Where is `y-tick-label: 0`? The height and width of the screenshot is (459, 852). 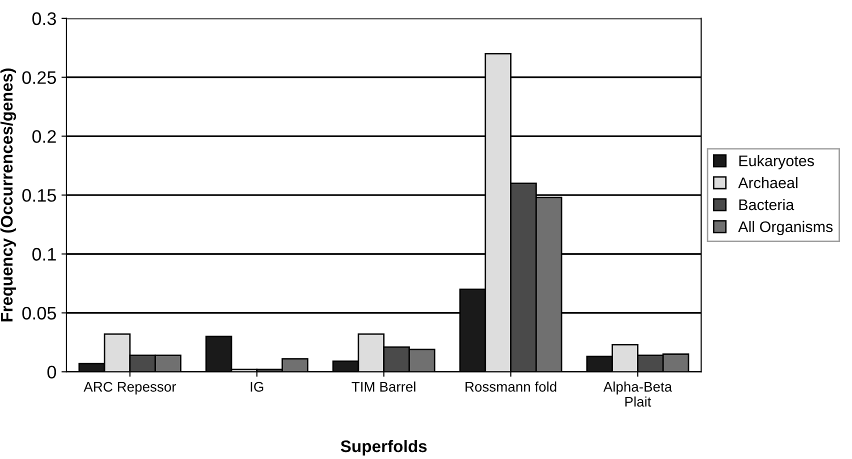
y-tick-label: 0 is located at coordinates (51, 372).